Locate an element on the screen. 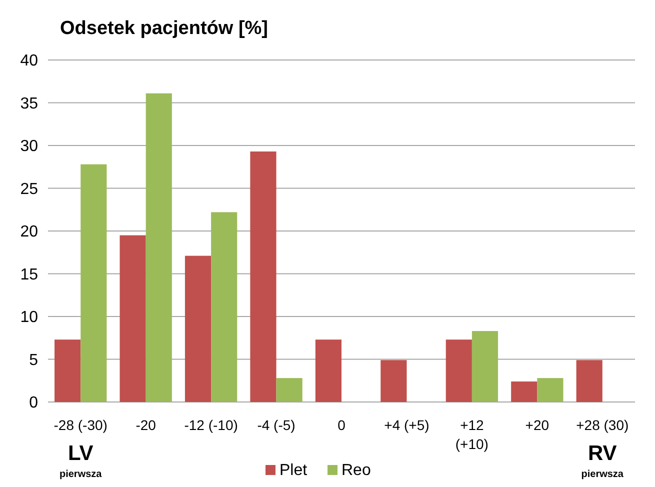 Image resolution: width=655 pixels, height=487 pixels. y-tick-label: 0 is located at coordinates (33, 403).